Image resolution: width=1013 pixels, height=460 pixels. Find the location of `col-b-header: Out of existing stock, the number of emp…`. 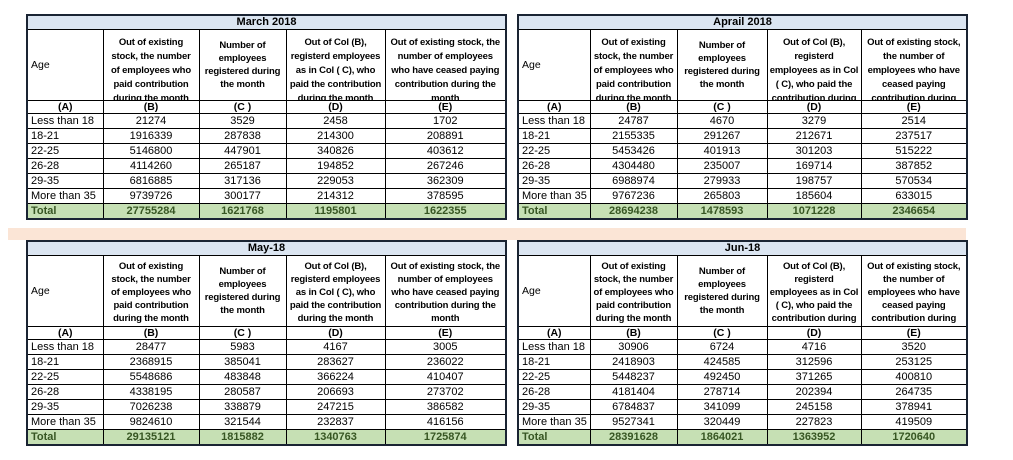

col-b-header: Out of existing stock, the number of emp… is located at coordinates (151, 68).